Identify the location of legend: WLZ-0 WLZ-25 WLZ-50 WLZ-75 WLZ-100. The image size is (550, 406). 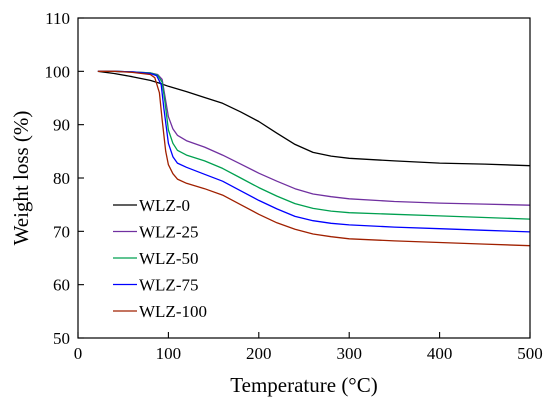
(160, 258).